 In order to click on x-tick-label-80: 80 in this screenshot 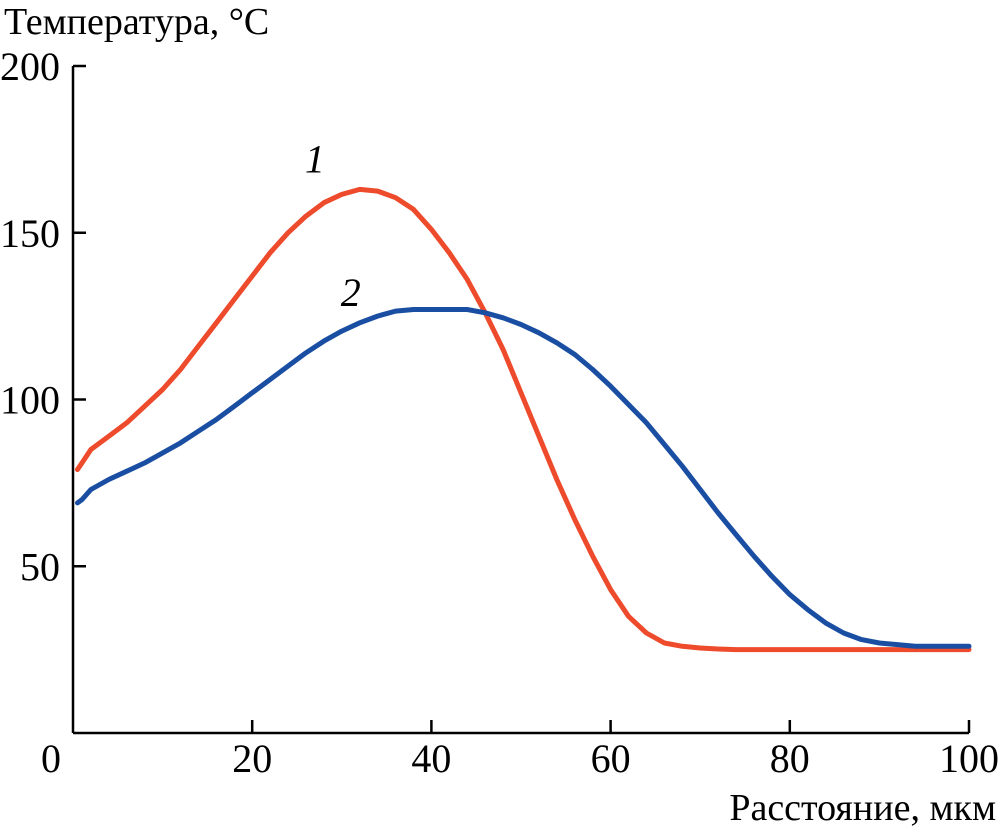, I will do `click(790, 758)`.